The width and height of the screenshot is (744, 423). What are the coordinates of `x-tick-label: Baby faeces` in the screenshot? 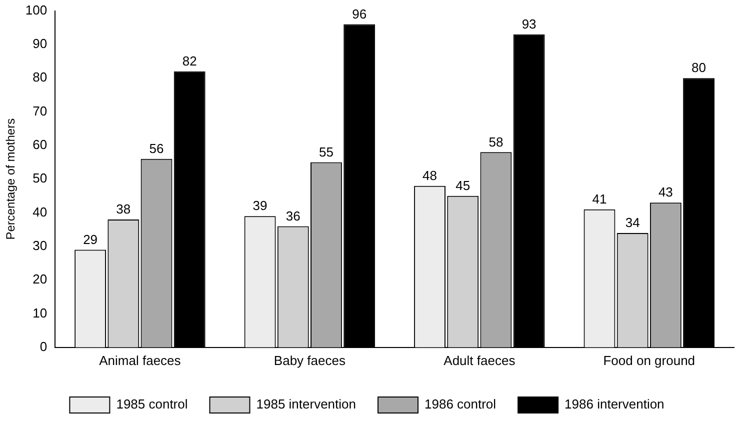 It's located at (310, 360).